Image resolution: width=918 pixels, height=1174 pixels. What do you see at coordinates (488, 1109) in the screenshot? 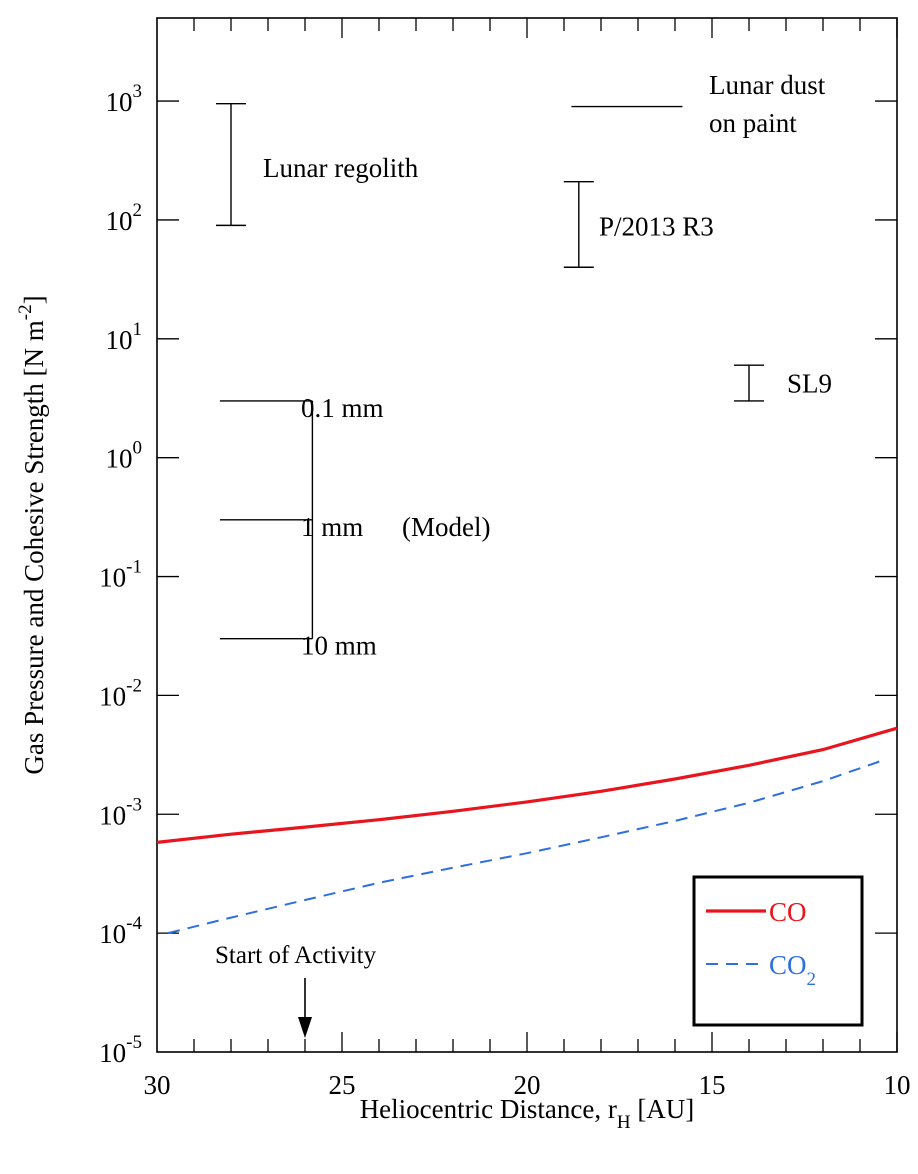
I see `x-axis-label-text: Heliocentric Distance, r` at bounding box center [488, 1109].